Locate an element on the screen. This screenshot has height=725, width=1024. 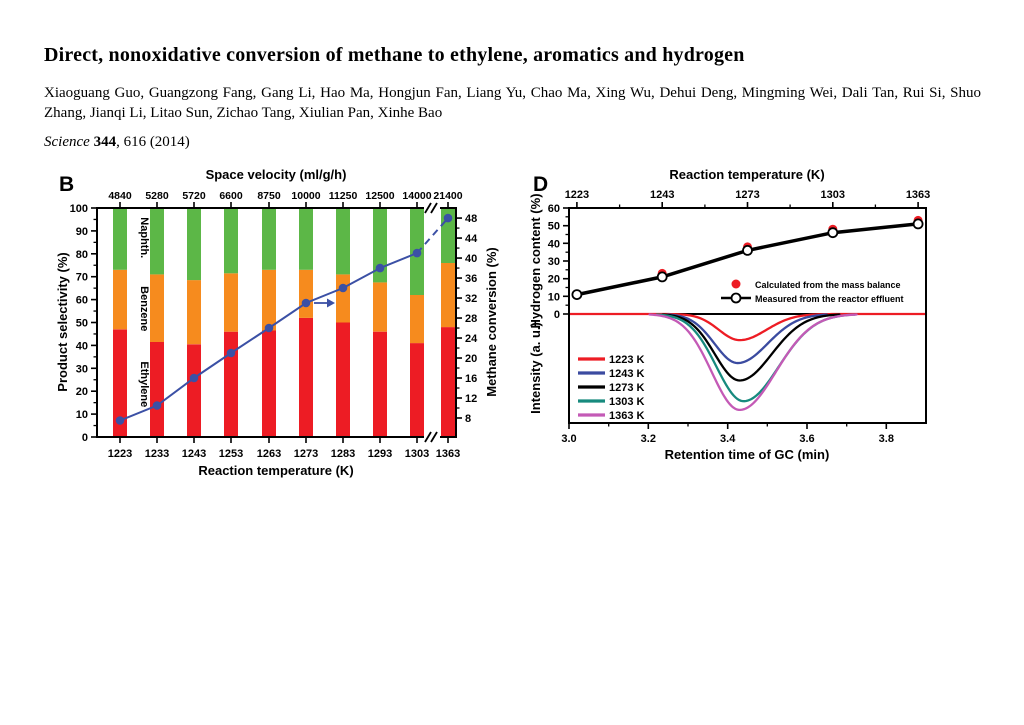
svg-text: 100 is located at coordinates (79, 209).